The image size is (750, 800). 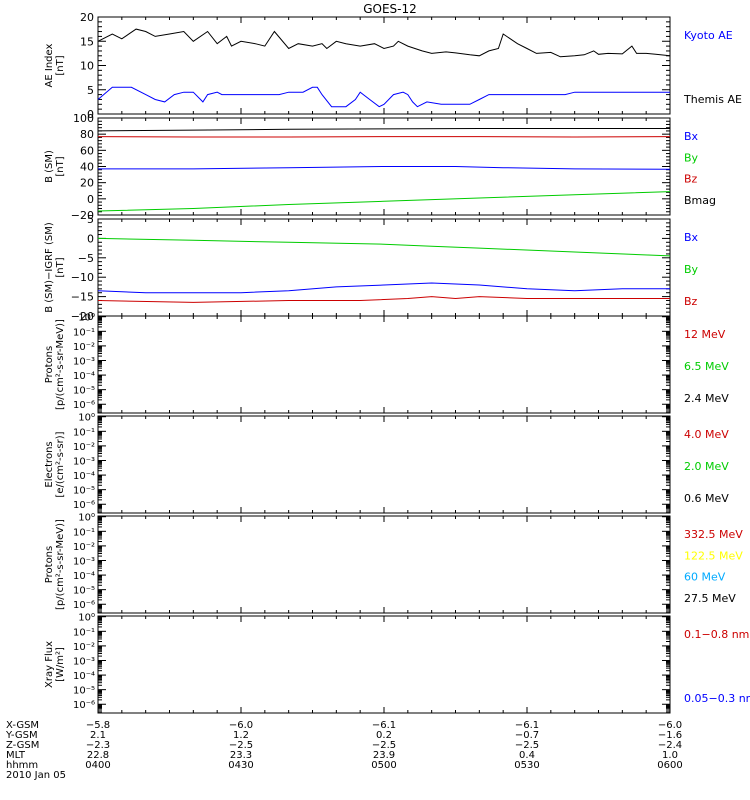 I want to click on x-row-value: 0400, so click(x=97, y=765).